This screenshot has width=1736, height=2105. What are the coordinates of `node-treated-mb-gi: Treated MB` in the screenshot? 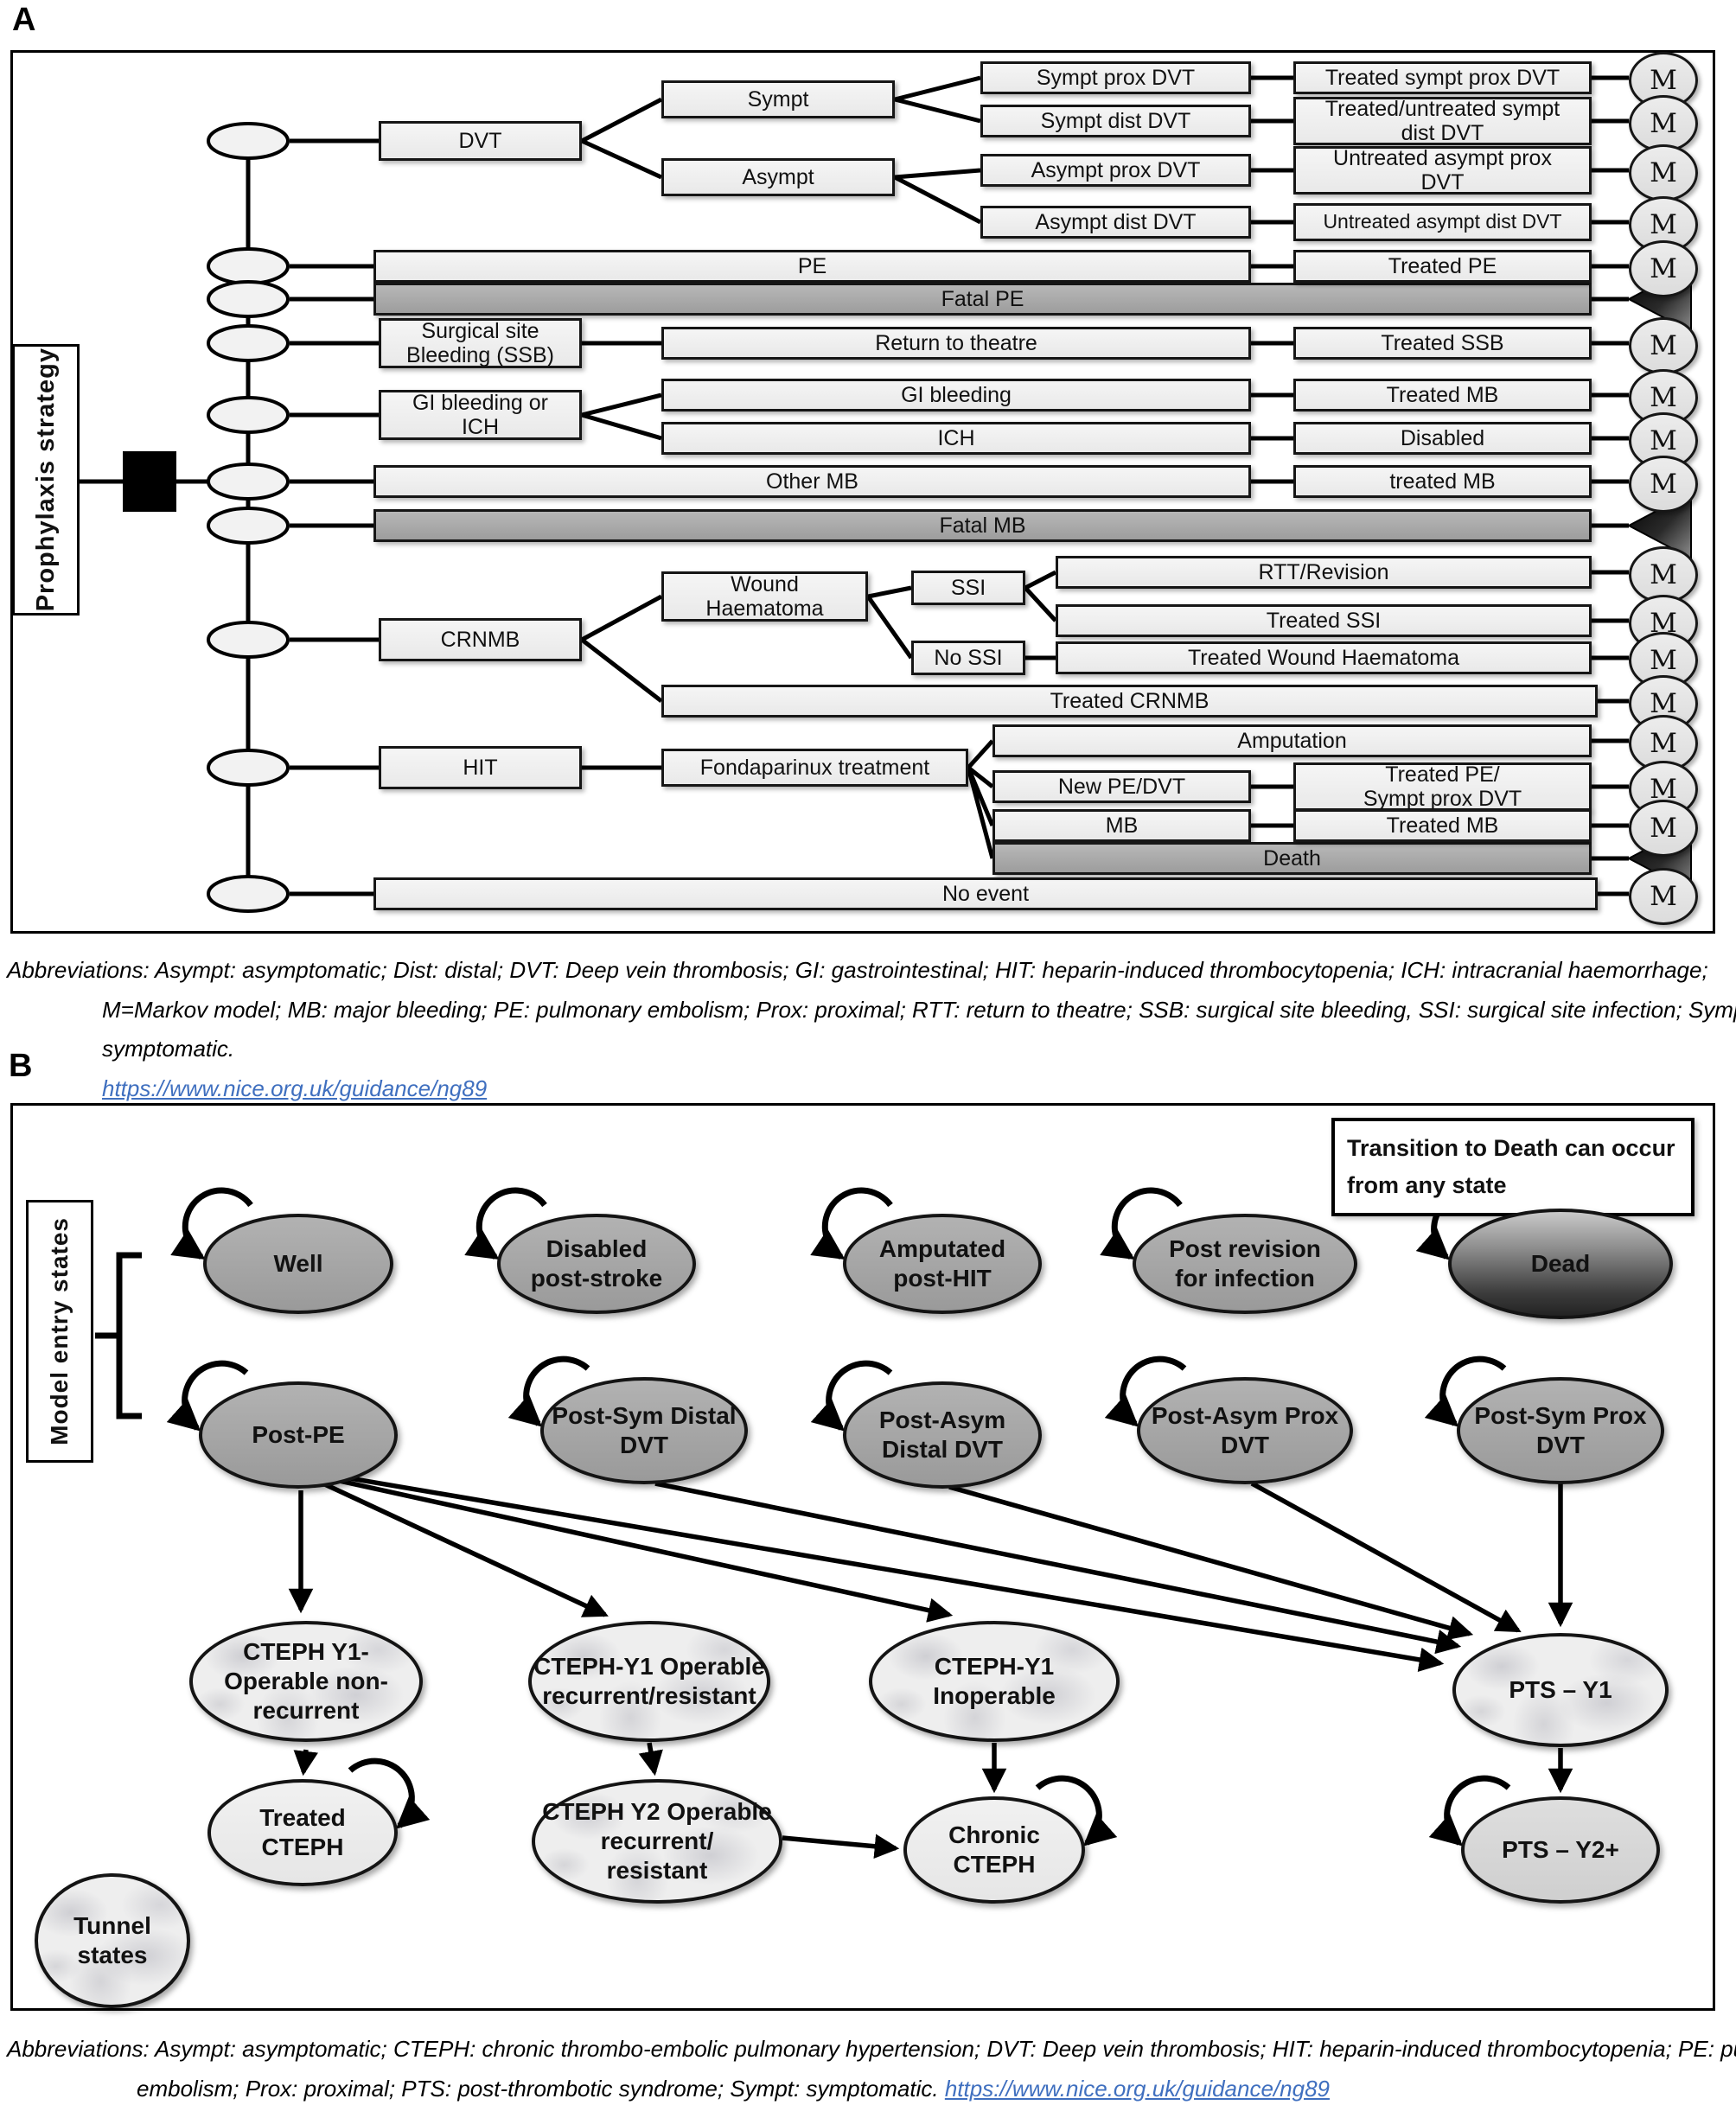 It's located at (1442, 395).